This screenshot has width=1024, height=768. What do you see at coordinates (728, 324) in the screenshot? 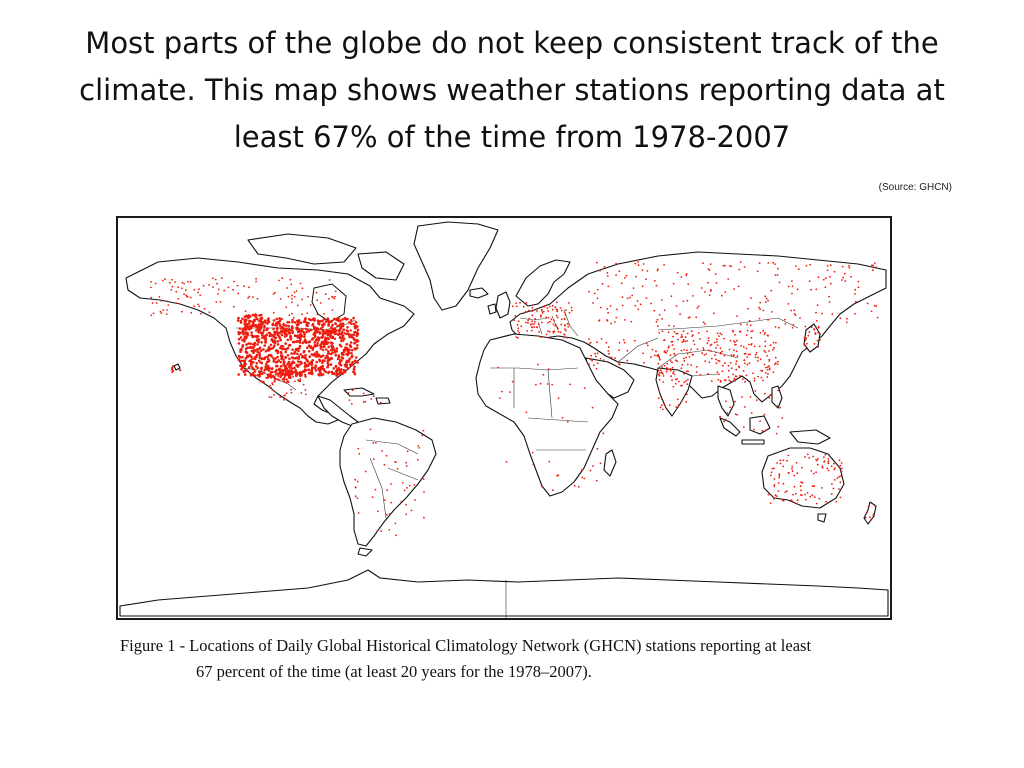
I see `russia-china-border` at bounding box center [728, 324].